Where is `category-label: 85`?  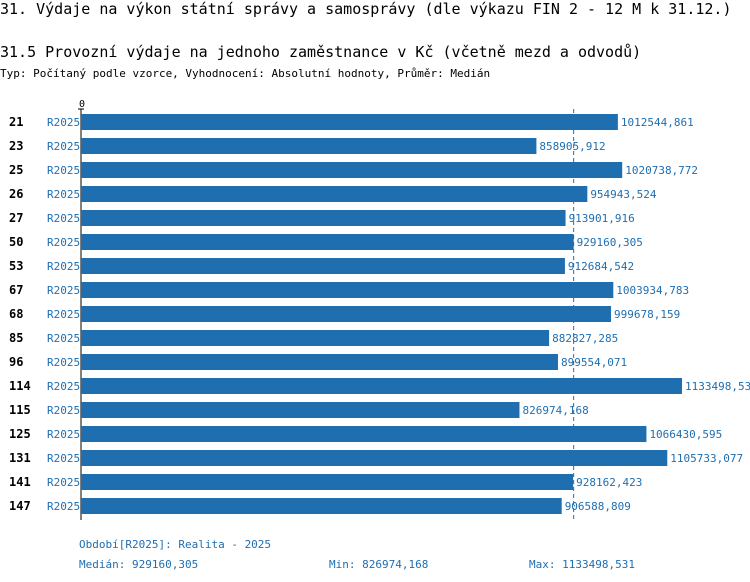
category-label: 85 is located at coordinates (16, 338).